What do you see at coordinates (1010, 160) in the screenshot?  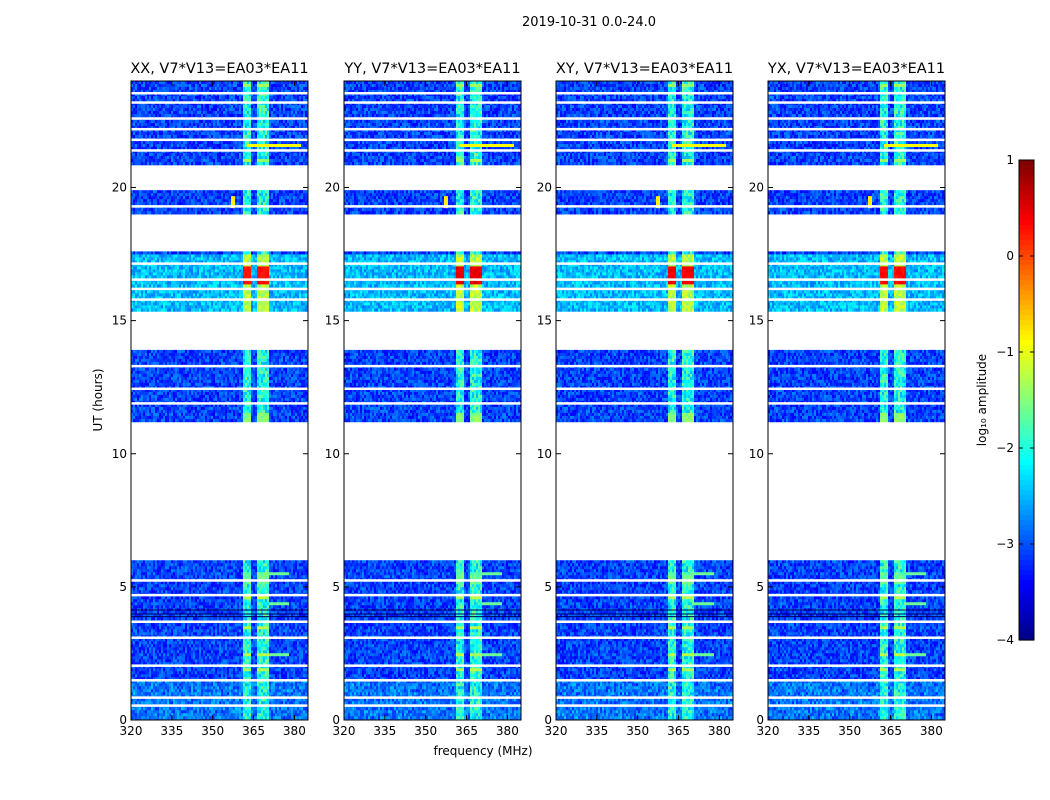 I see `colorbar-tick-label: 1` at bounding box center [1010, 160].